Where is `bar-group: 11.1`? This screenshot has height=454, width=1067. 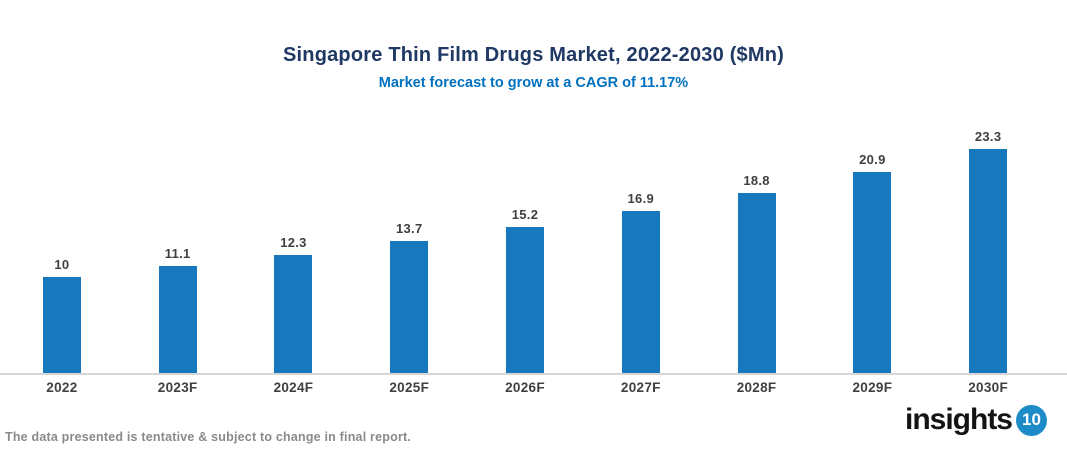
bar-group: 11.1 is located at coordinates (178, 309).